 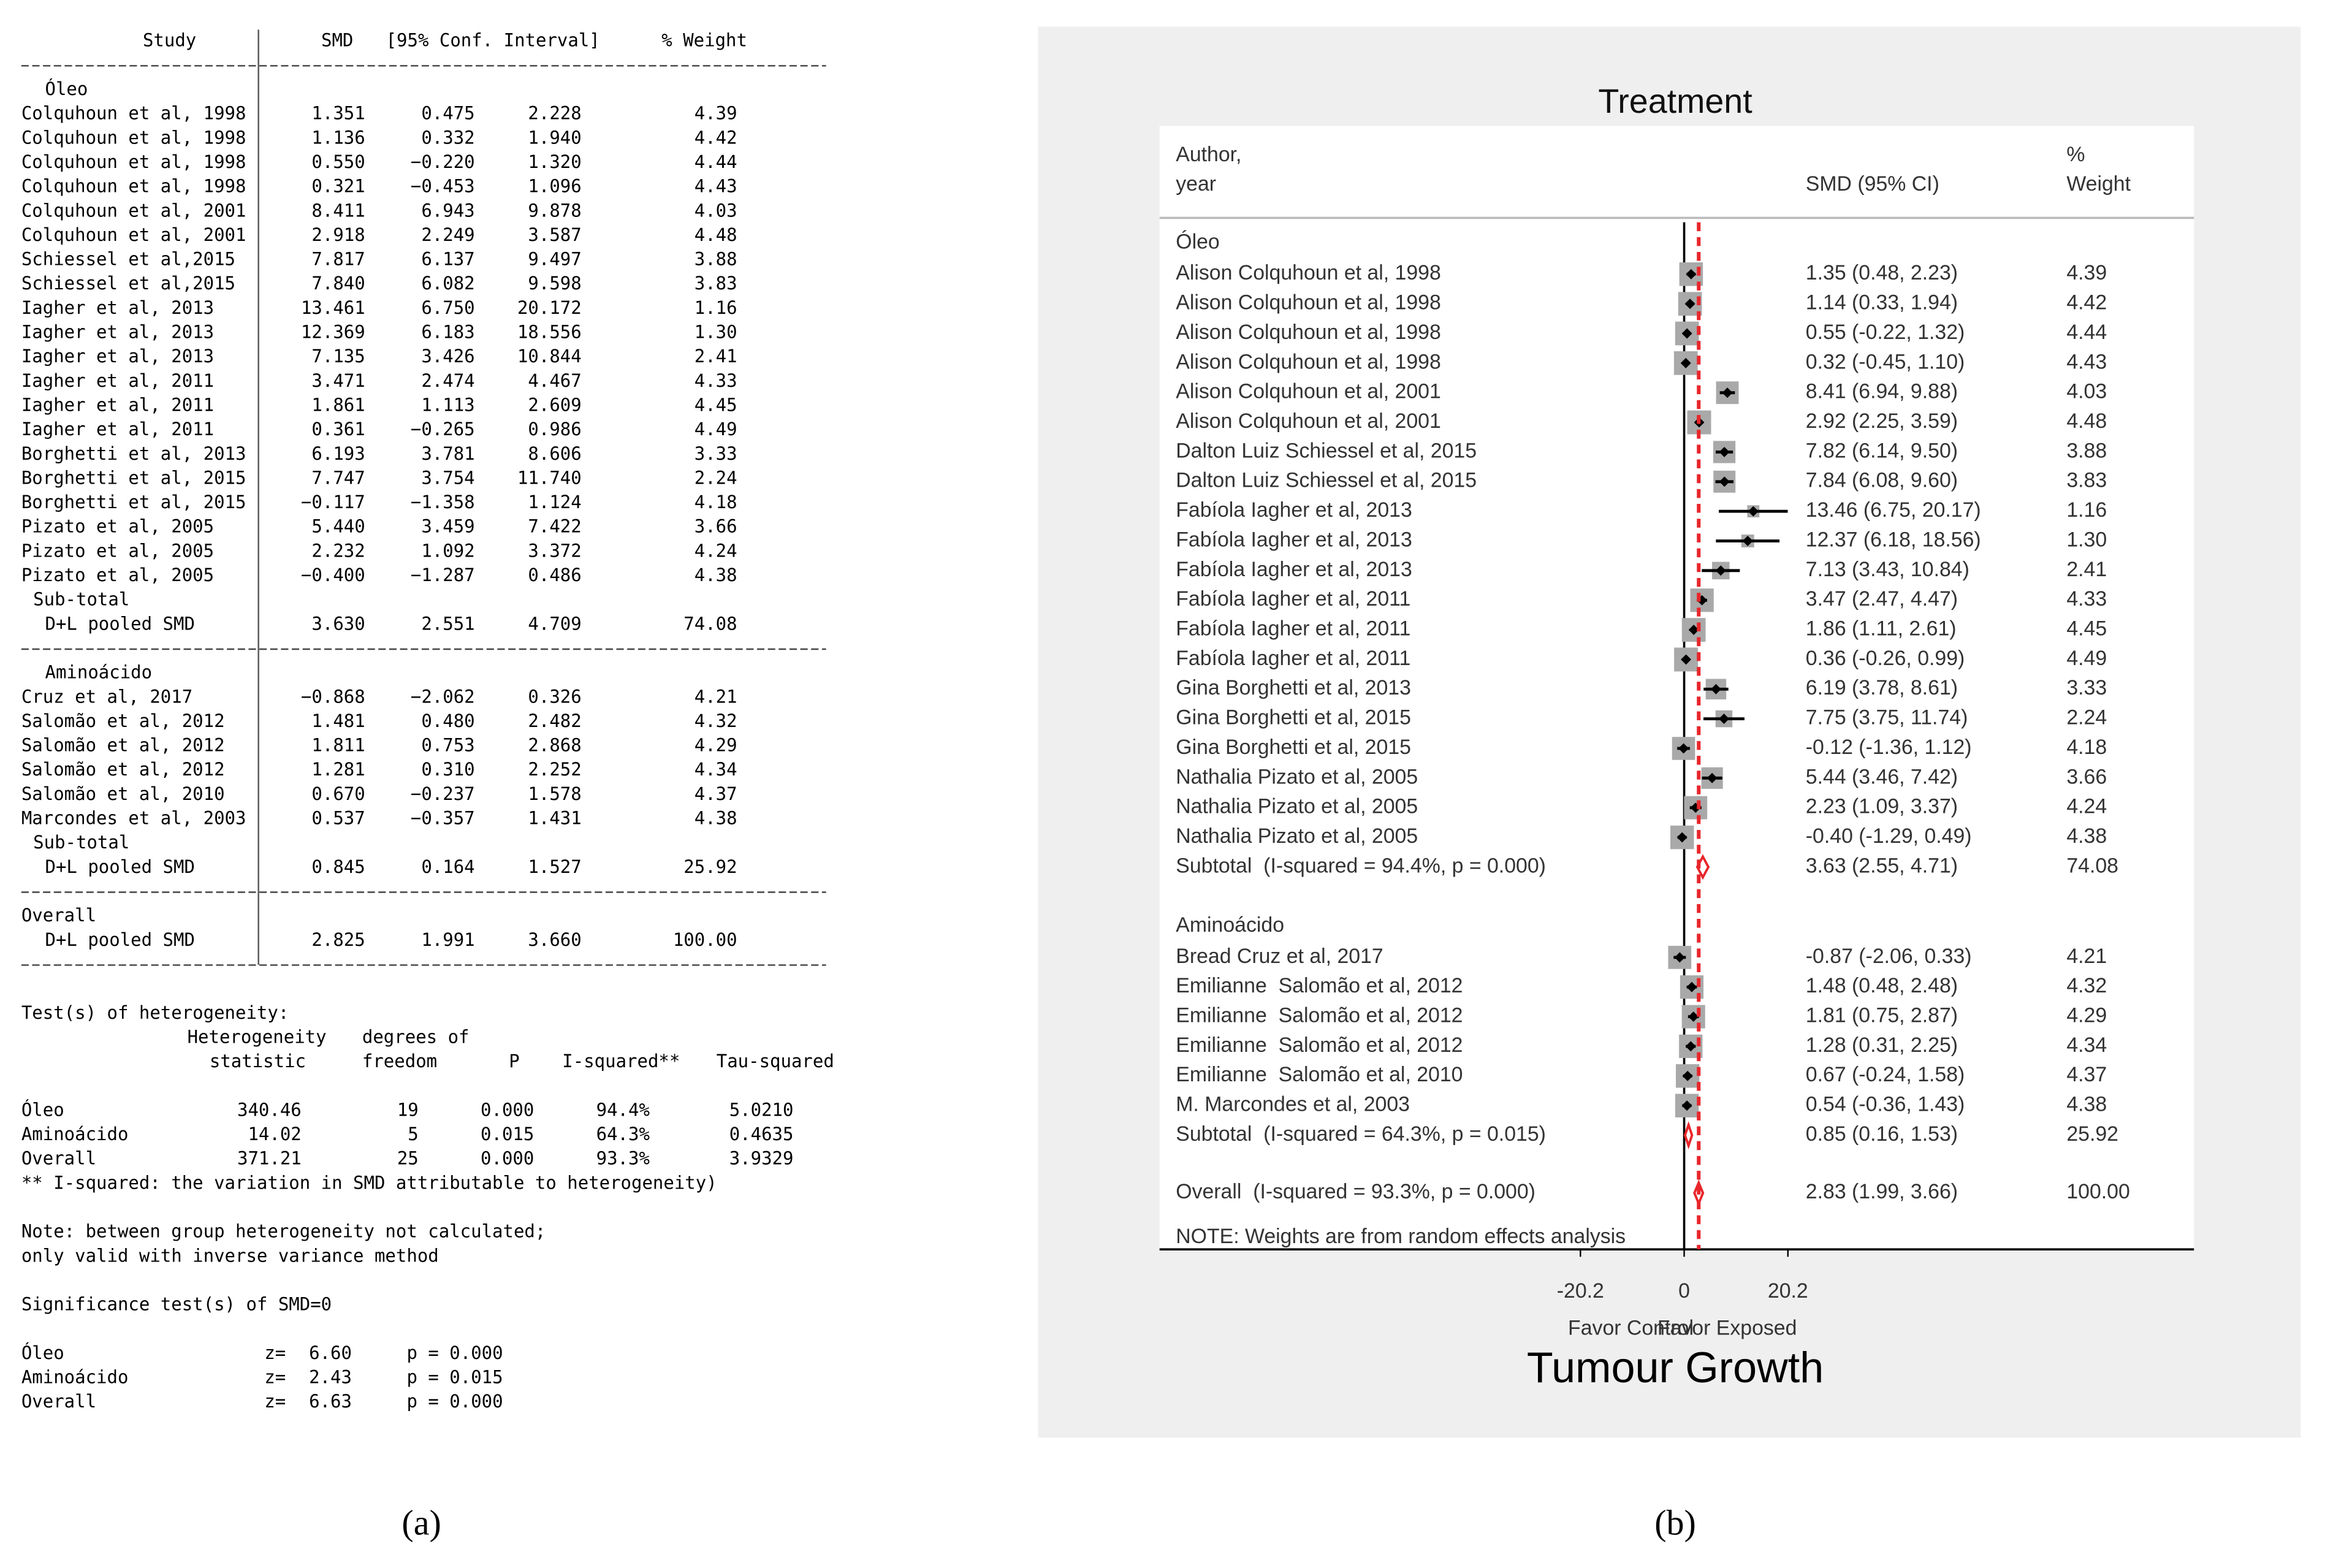 What do you see at coordinates (123, 746) in the screenshot?
I see `row-label: Salomão et al, 2012` at bounding box center [123, 746].